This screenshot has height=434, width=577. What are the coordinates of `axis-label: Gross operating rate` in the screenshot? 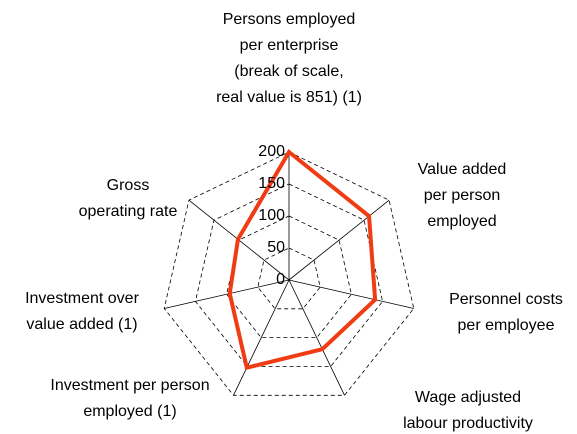 It's located at (128, 198).